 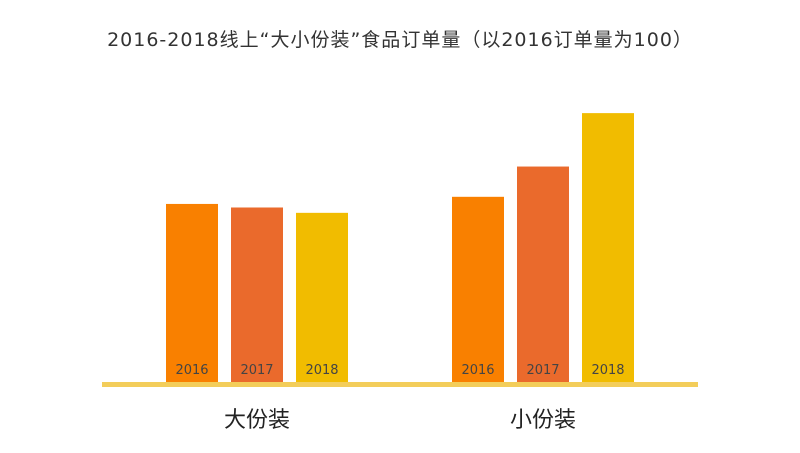 What do you see at coordinates (400, 384) in the screenshot?
I see `chart-baseline` at bounding box center [400, 384].